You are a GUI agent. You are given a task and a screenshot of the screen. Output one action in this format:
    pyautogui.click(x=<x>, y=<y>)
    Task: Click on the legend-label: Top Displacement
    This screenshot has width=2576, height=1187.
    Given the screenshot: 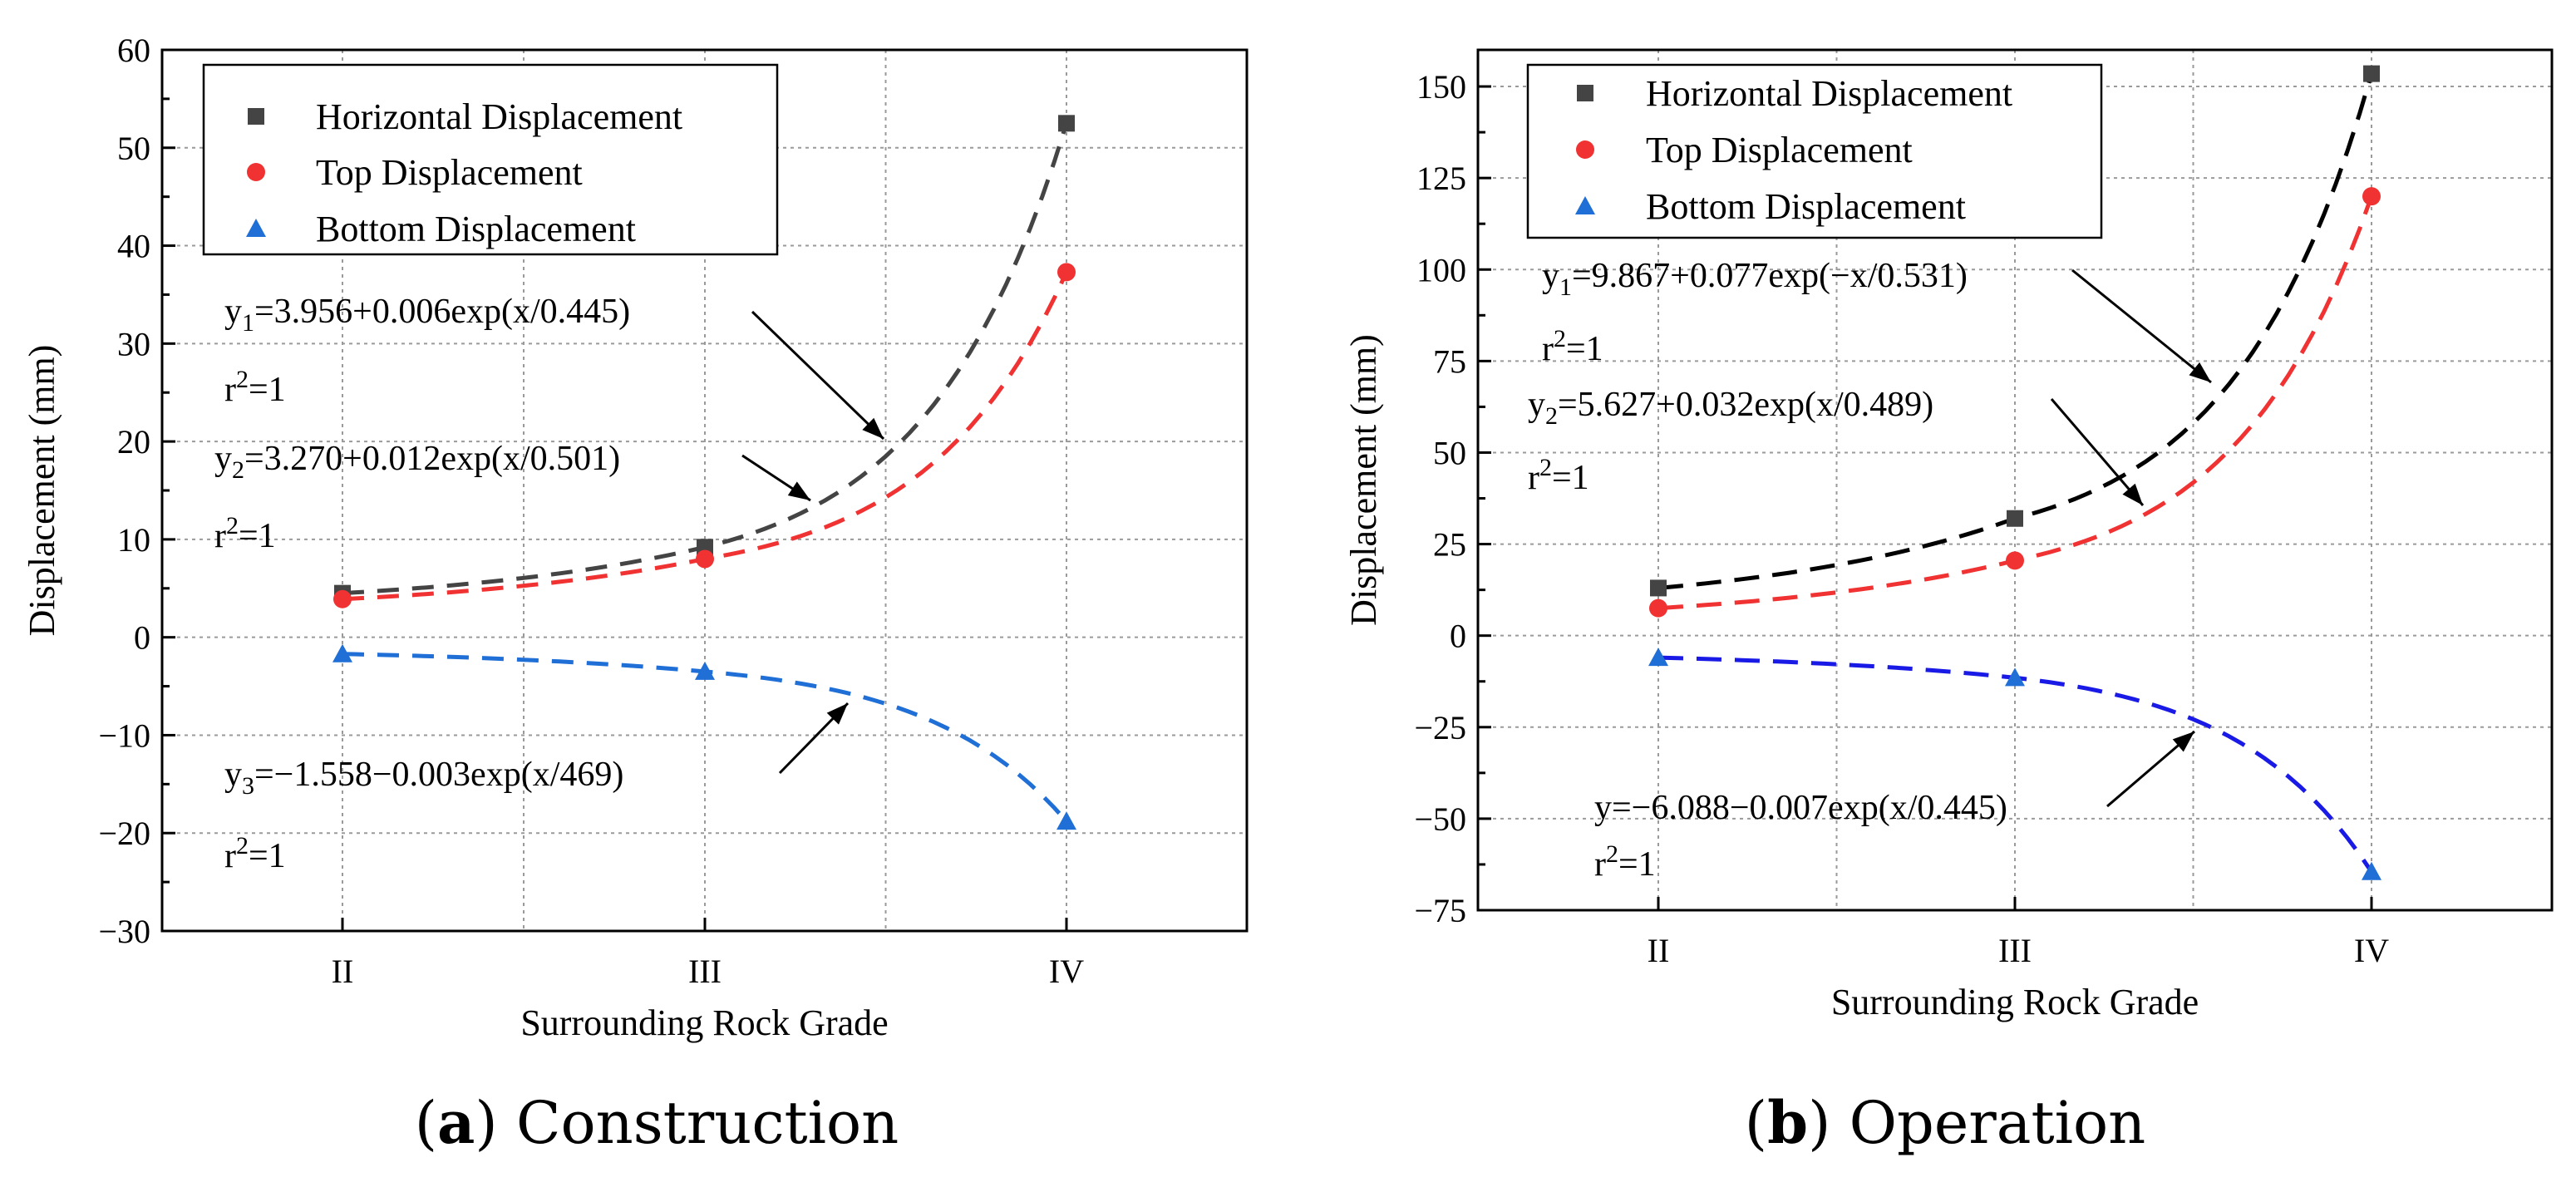 What is the action you would take?
    pyautogui.click(x=449, y=172)
    